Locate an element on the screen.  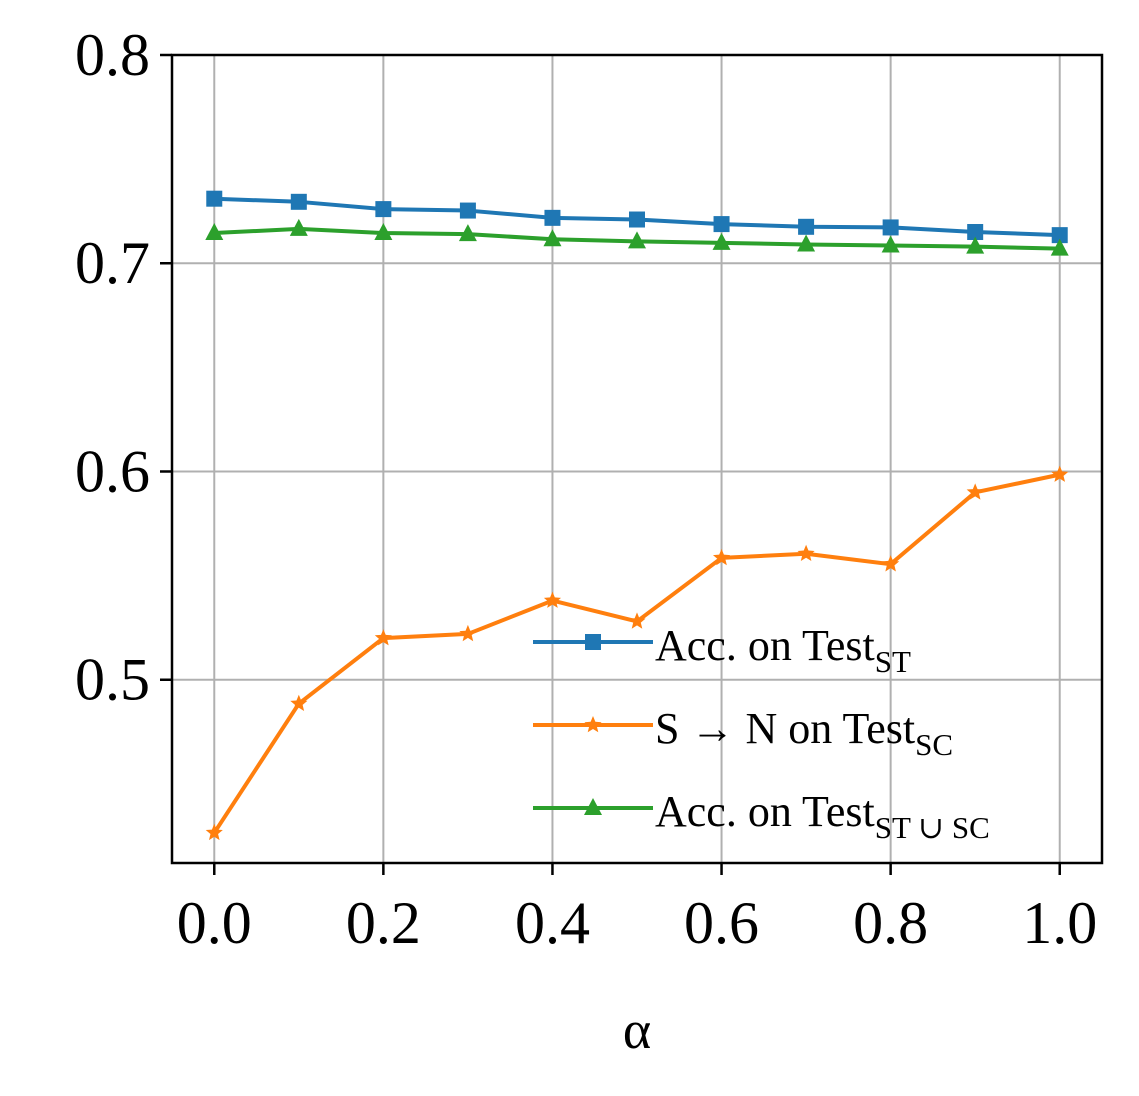
y-tick-label: 0.5 is located at coordinates (112, 680).